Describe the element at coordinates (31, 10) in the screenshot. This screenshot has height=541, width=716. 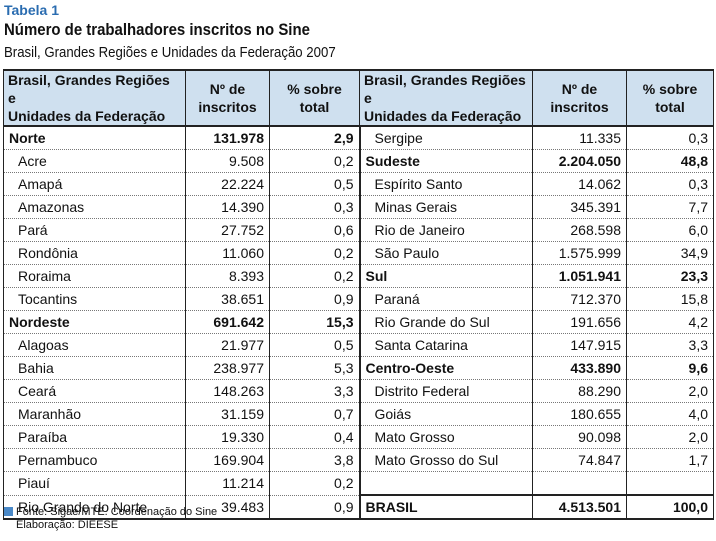
I see `table-label: Tabela 1` at that location.